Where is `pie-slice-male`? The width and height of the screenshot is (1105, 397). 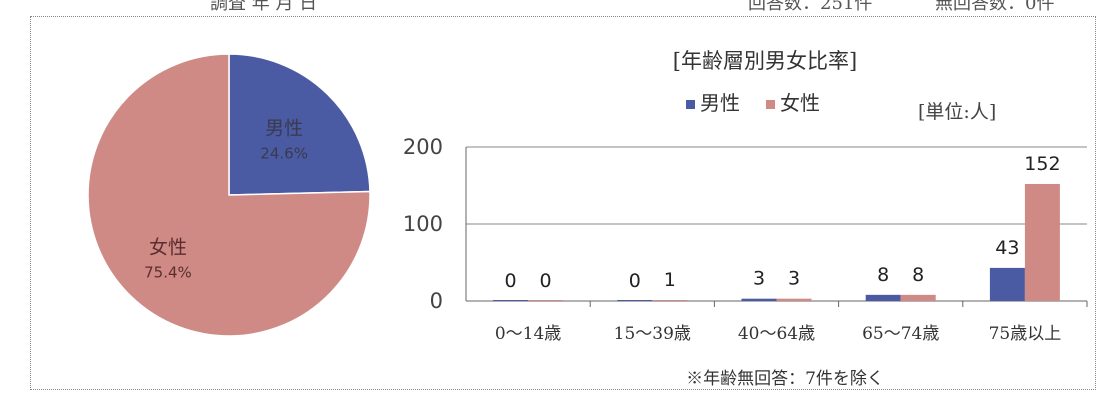 pie-slice-male is located at coordinates (299, 124).